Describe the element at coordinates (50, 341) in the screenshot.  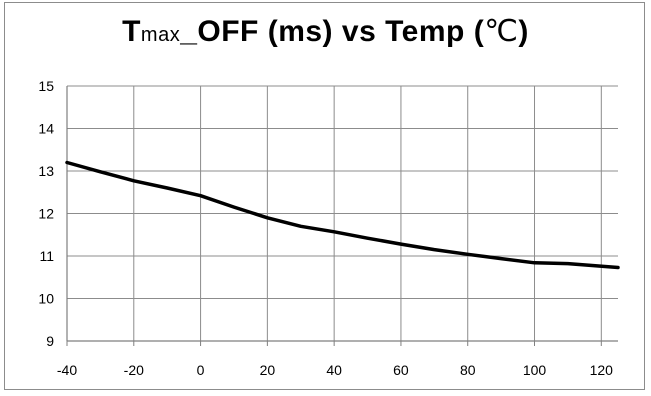
I see `y-tick-label: 9` at that location.